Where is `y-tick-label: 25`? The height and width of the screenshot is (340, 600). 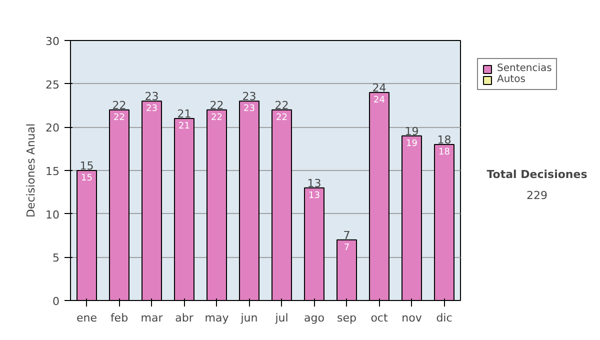 y-tick-label: 25 is located at coordinates (53, 85).